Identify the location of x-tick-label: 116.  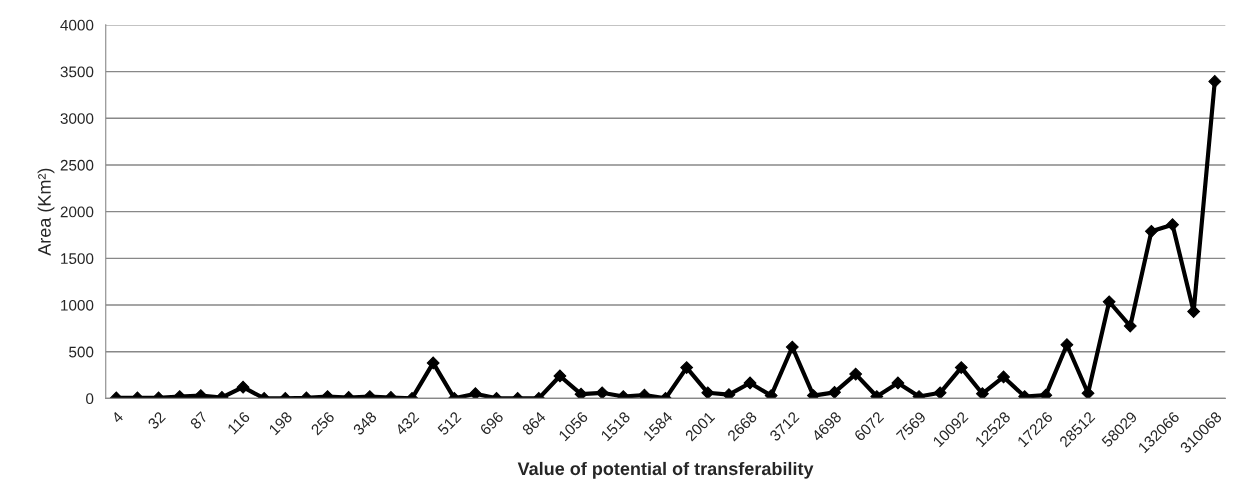
(238, 422).